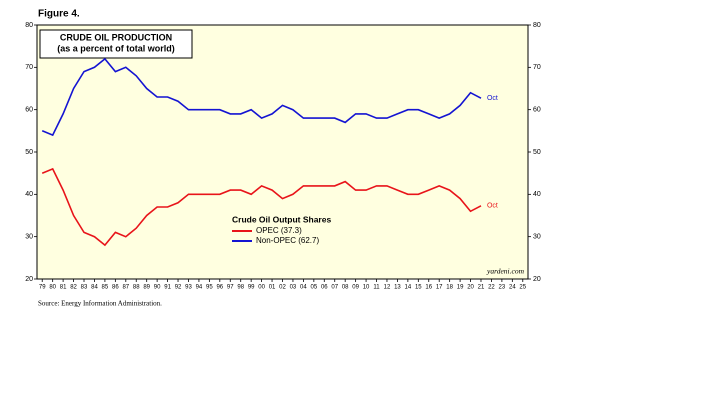  I want to click on y2-tick-label: 20, so click(537, 279).